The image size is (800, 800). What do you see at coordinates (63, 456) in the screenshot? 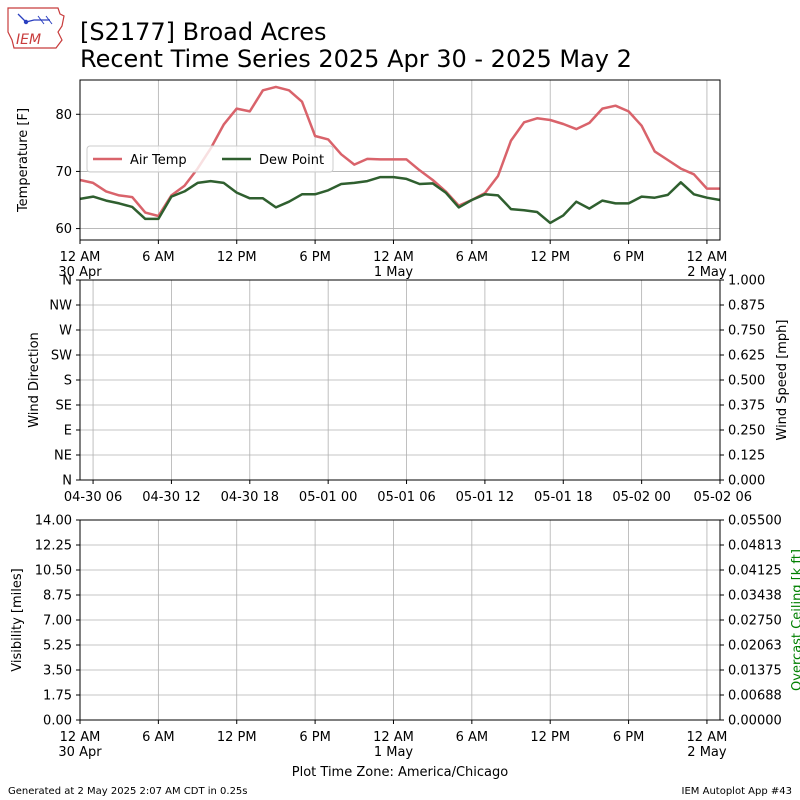
I see `wind-direction-tick-label: NE` at bounding box center [63, 456].